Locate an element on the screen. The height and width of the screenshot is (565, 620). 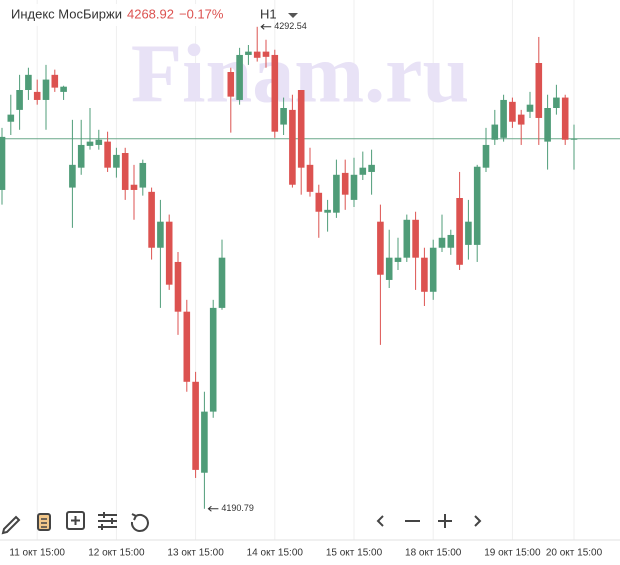
layers-icon is located at coordinates (44, 522).